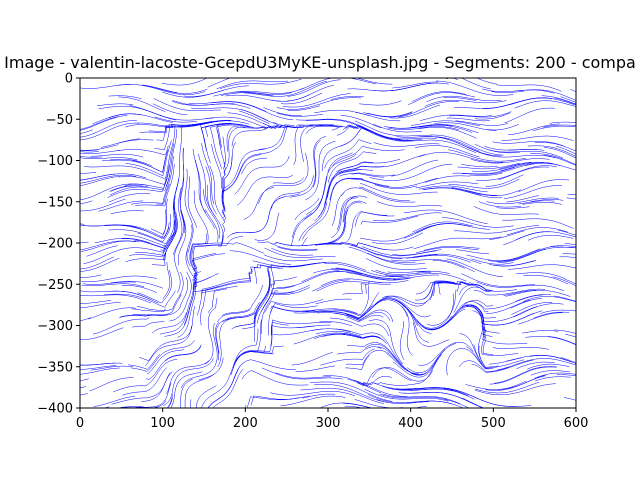 Image resolution: width=640 pixels, height=480 pixels. I want to click on x-tick-label: 200, so click(245, 423).